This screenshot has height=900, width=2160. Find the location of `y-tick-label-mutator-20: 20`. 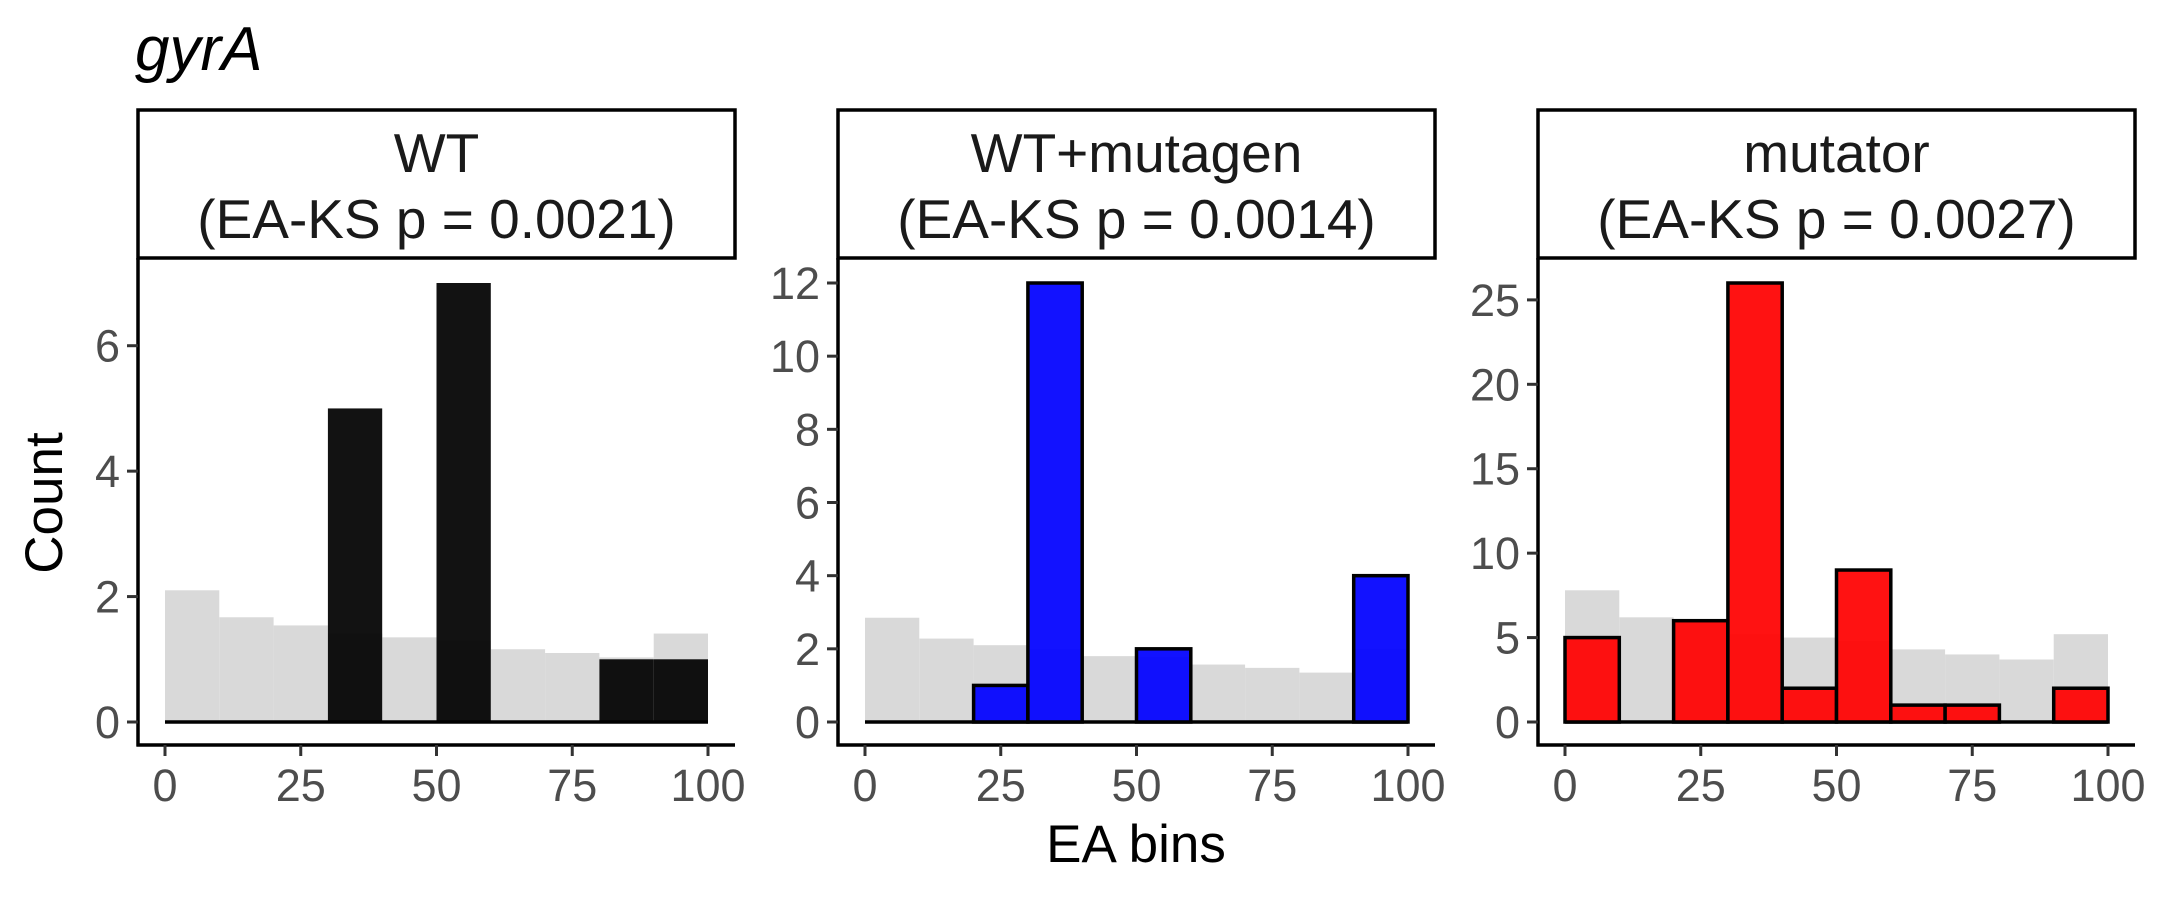

y-tick-label-mutator-20: 20 is located at coordinates (1495, 384).